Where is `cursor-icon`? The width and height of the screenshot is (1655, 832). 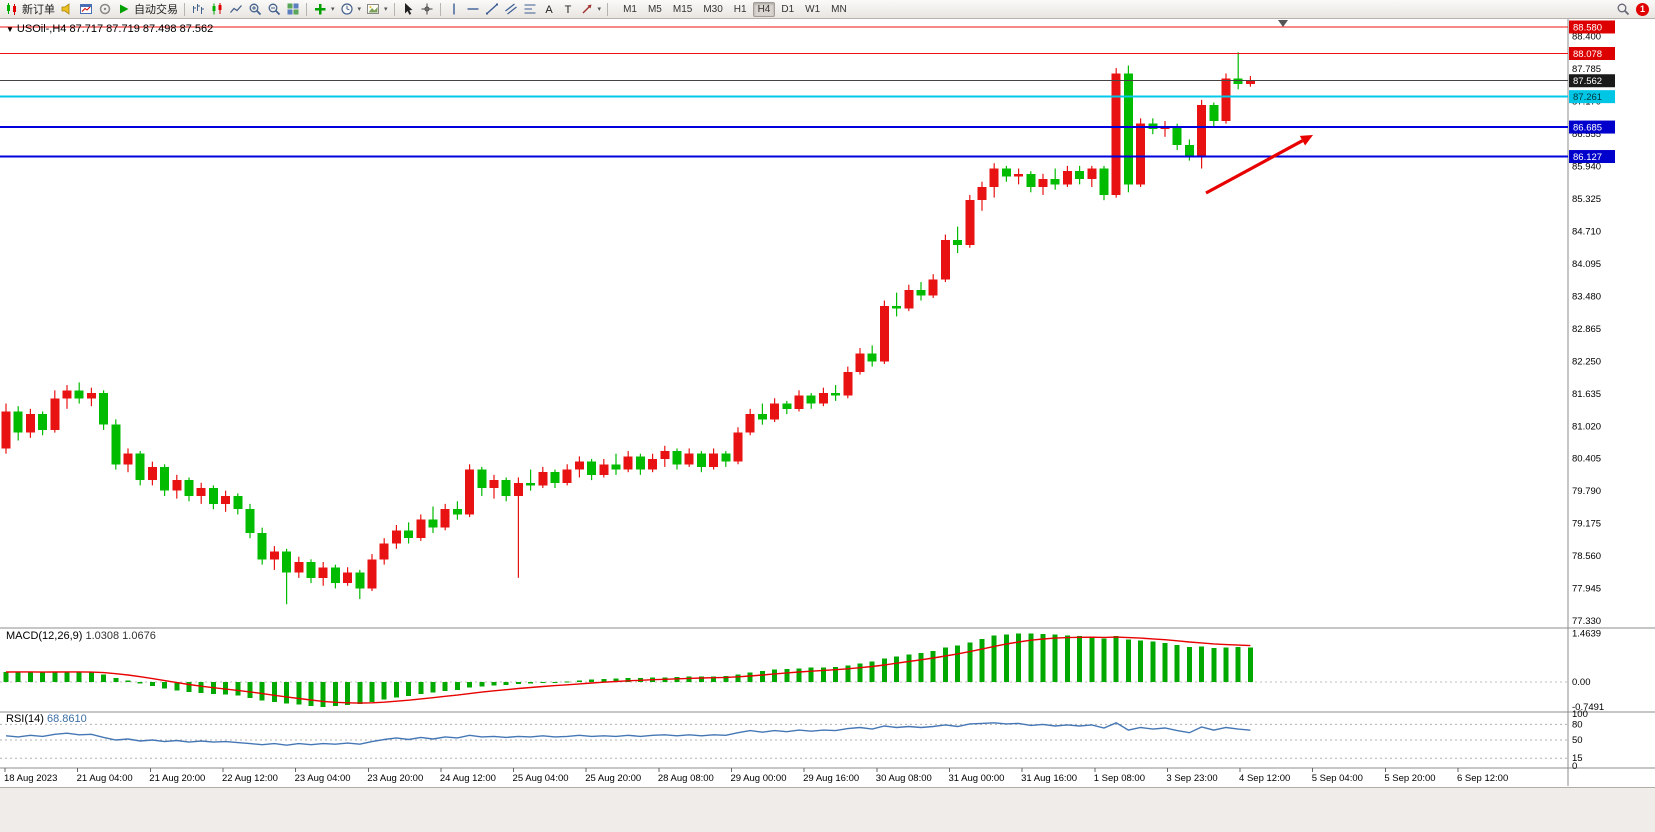 cursor-icon is located at coordinates (408, 9).